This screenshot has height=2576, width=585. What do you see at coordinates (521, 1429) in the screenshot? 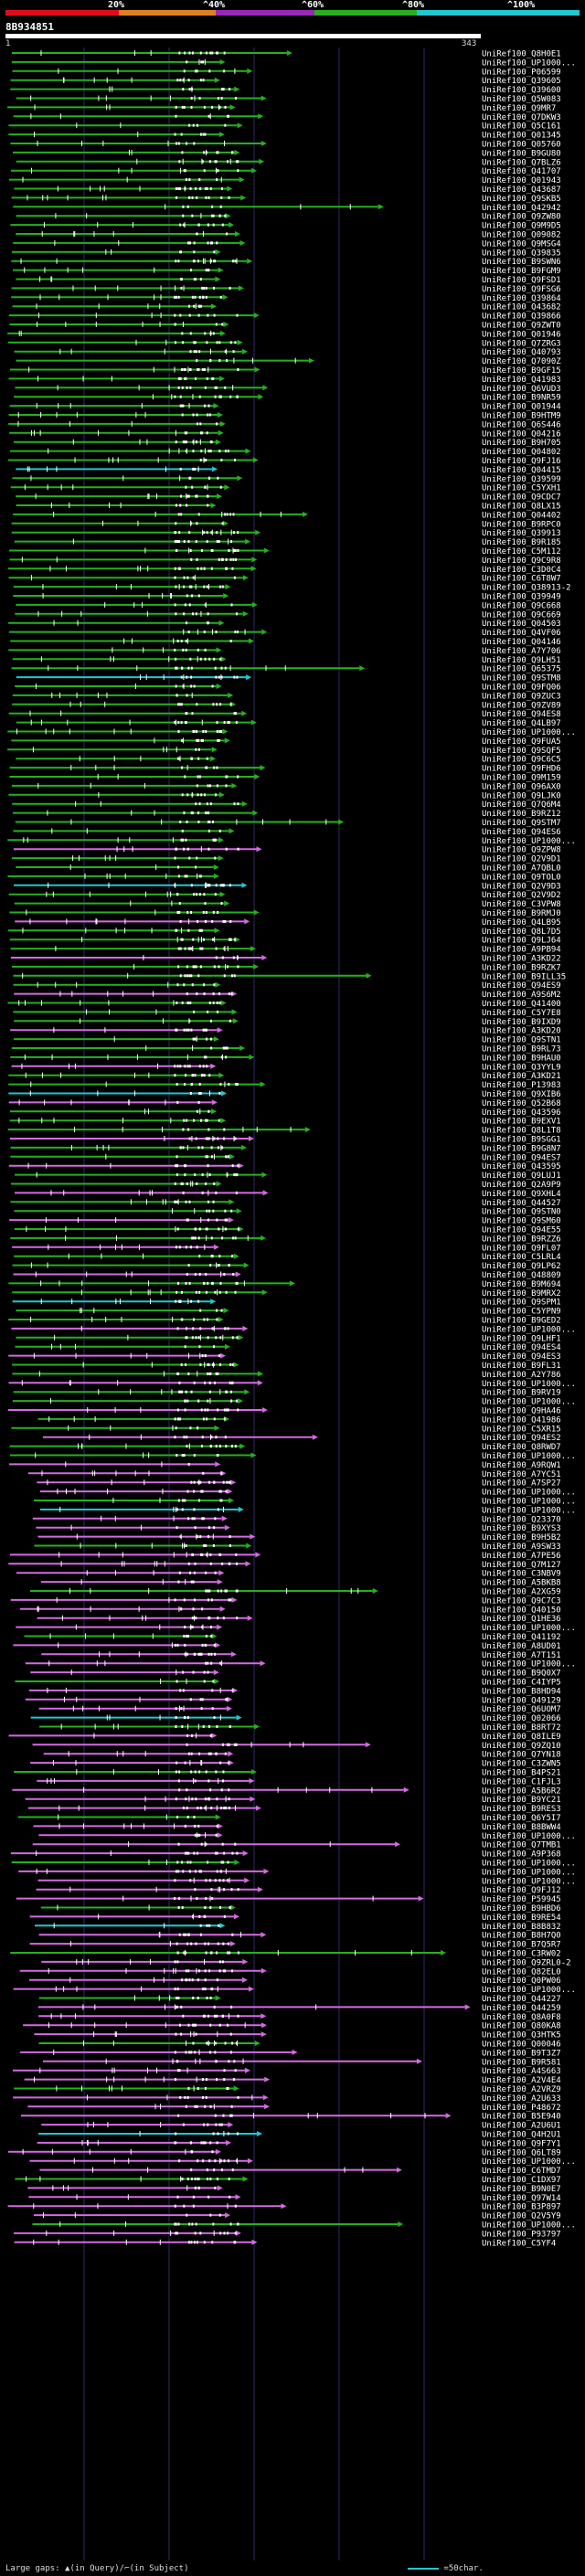
I see `hit-id-label: UniRef100_C5XR15` at bounding box center [521, 1429].